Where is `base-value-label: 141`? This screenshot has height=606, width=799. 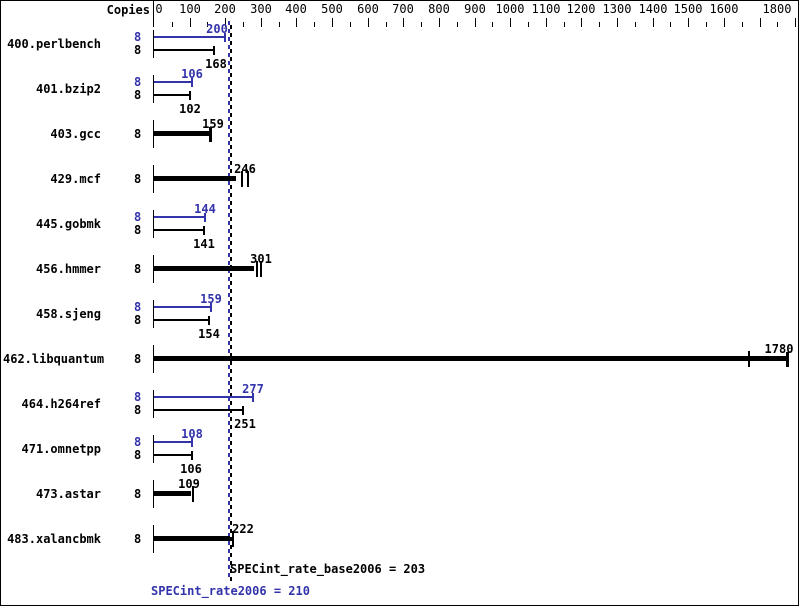 base-value-label: 141 is located at coordinates (204, 244).